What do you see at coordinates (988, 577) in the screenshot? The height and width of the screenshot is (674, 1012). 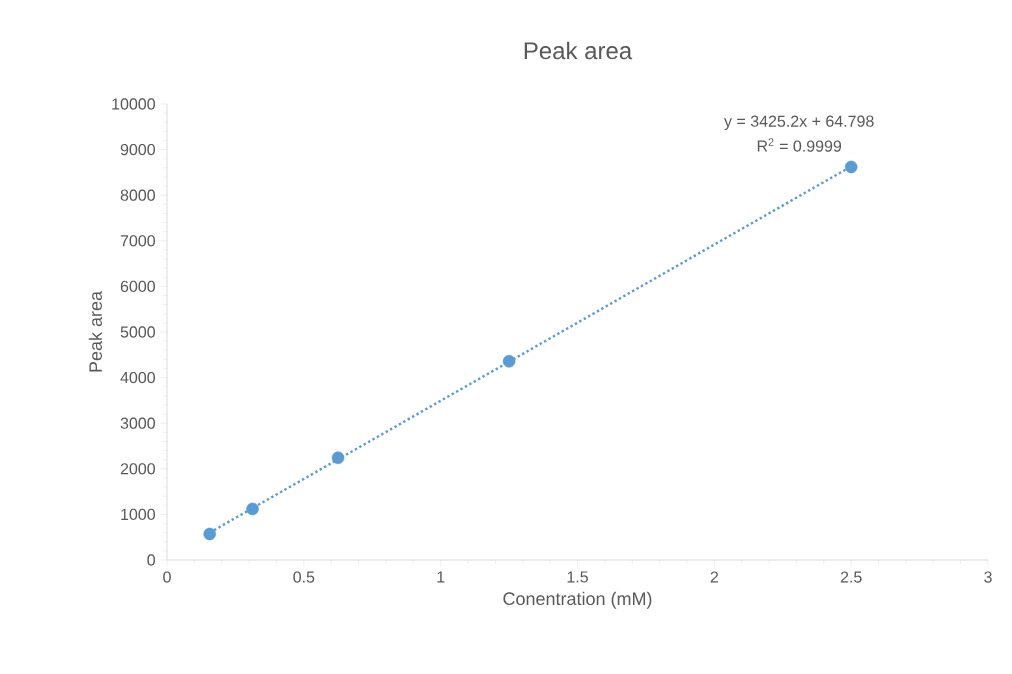 I see `x-tick-label: 3` at bounding box center [988, 577].